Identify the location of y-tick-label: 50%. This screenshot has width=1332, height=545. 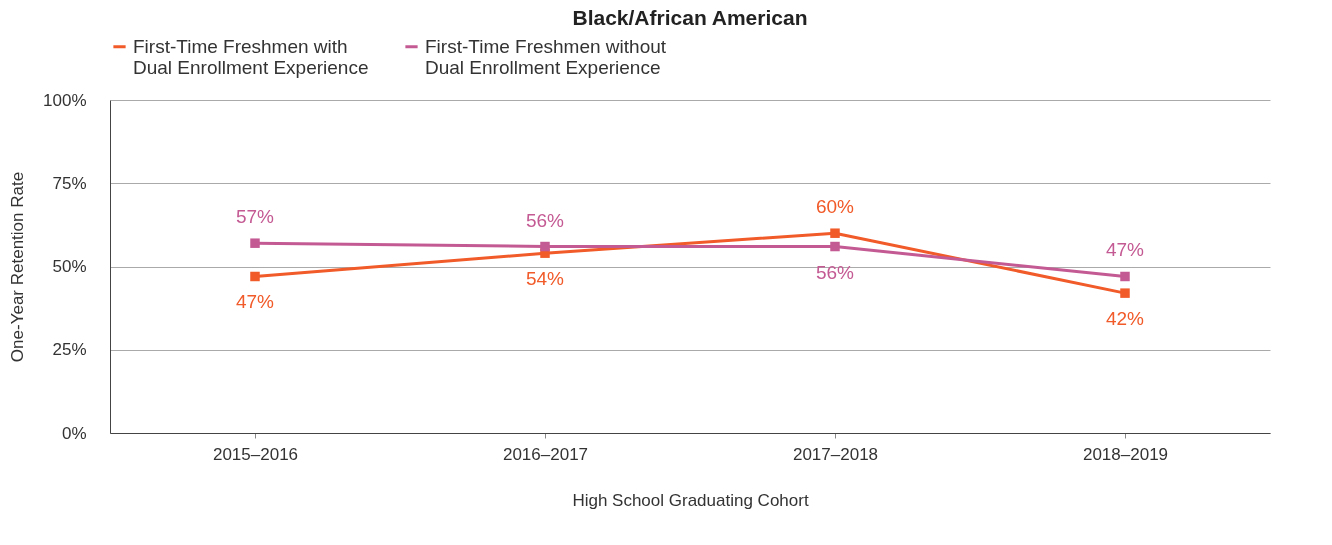
(69, 266).